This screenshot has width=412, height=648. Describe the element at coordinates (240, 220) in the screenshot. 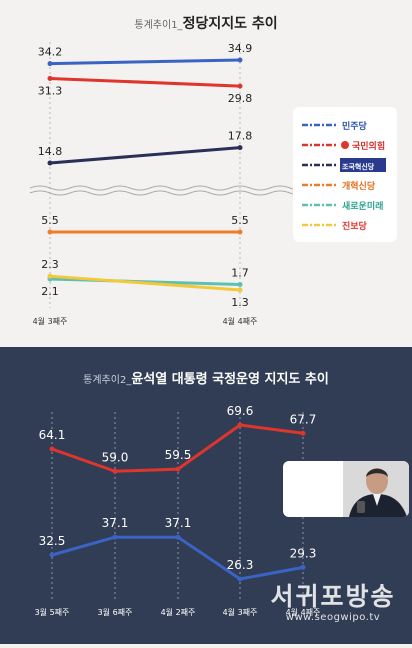

I see `chart1-data-label-3-1: 5.5` at that location.